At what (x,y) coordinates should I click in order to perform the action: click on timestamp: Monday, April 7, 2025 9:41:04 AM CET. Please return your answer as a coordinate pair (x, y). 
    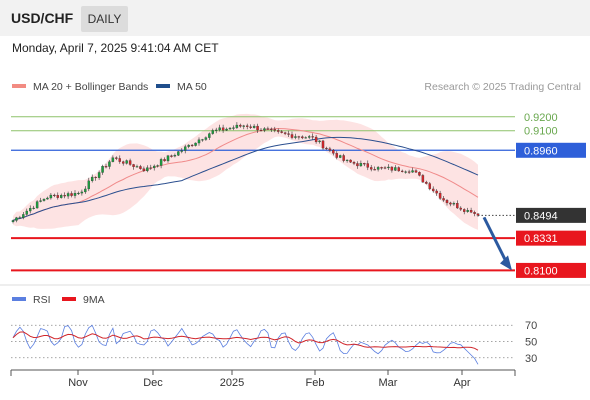
    Looking at the image, I should click on (115, 48).